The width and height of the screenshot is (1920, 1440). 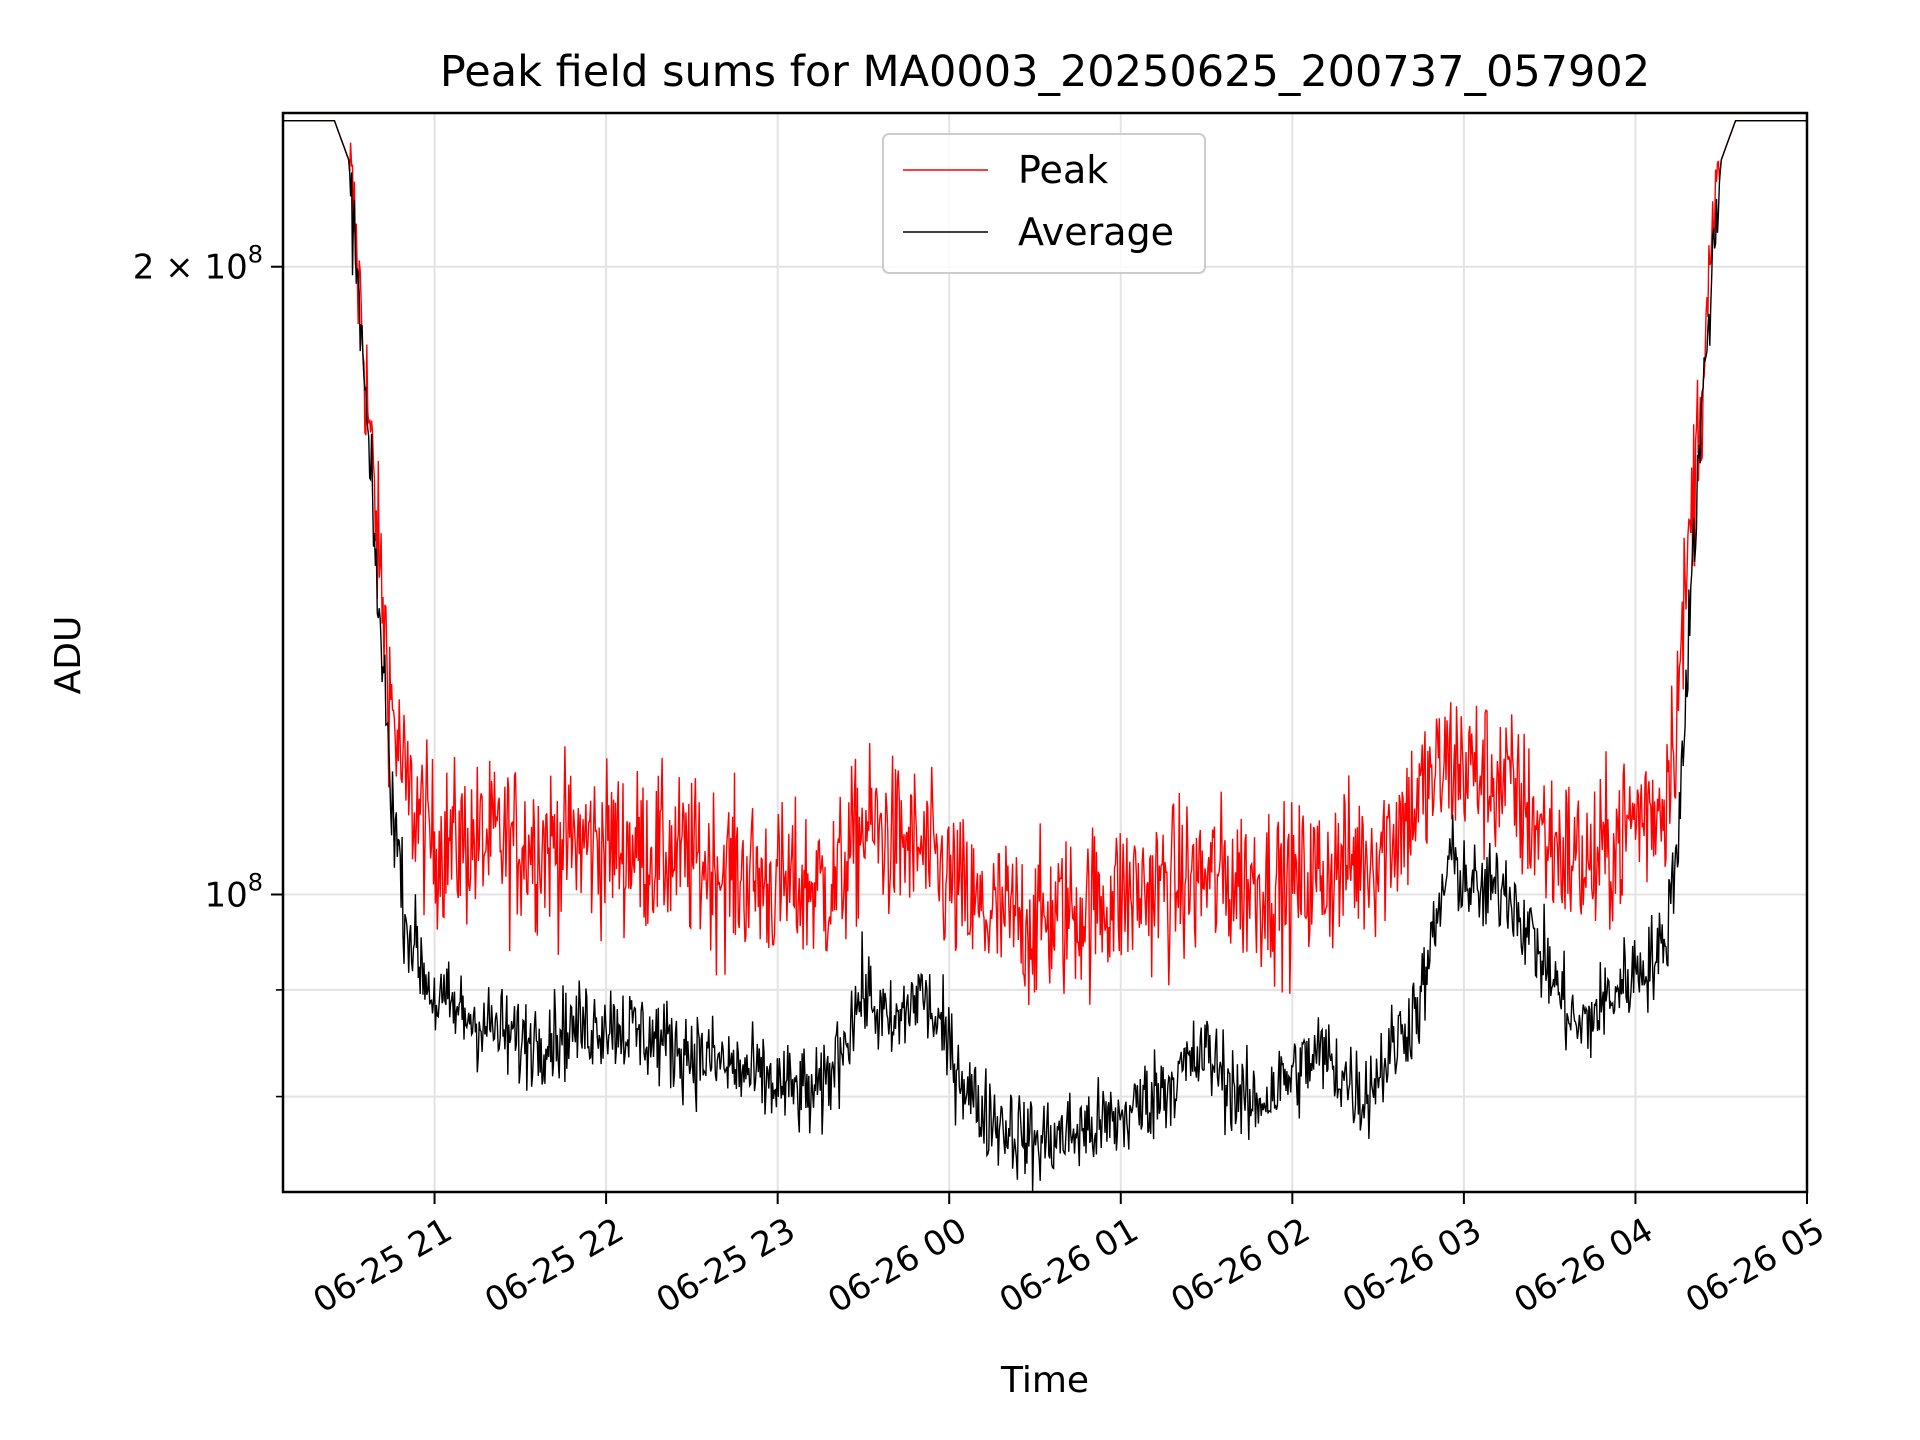 What do you see at coordinates (1096, 232) in the screenshot?
I see `legend-label-average: Average` at bounding box center [1096, 232].